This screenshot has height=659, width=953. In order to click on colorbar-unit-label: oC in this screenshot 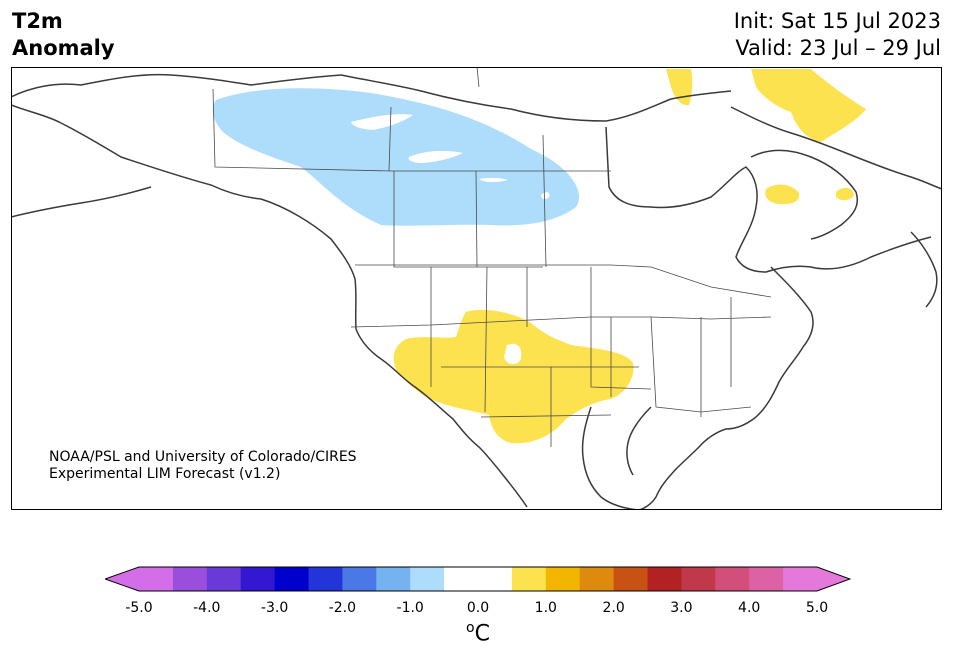, I will do `click(478, 633)`.